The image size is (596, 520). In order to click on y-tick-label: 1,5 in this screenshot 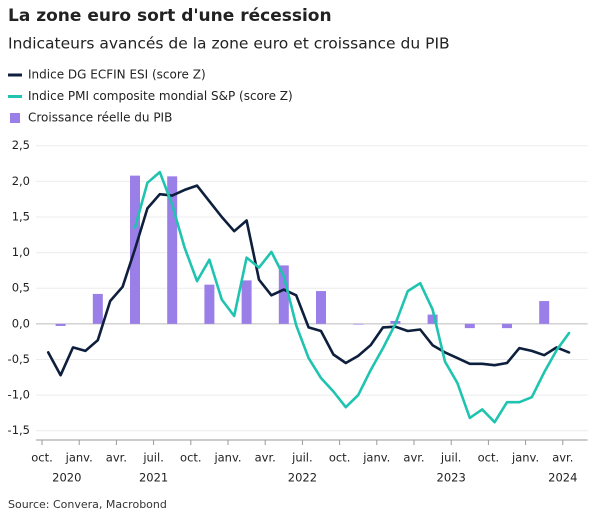, I will do `click(21, 216)`.